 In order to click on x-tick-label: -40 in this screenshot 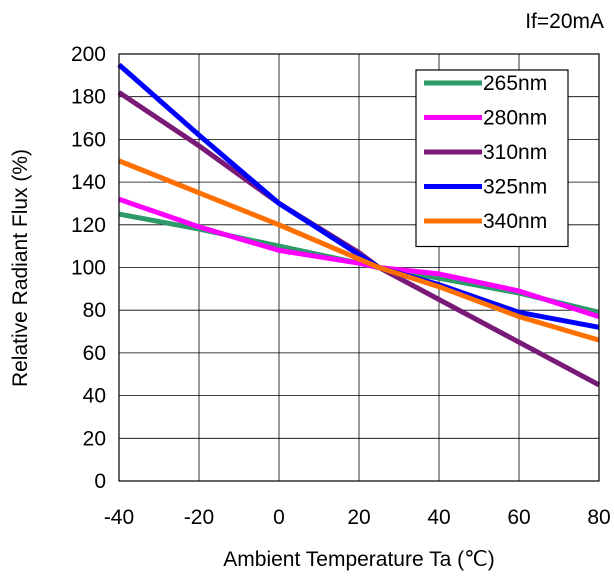, I will do `click(119, 517)`.